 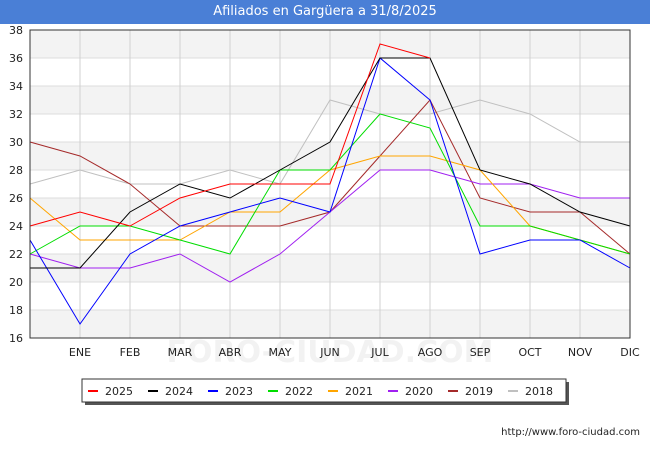 What do you see at coordinates (16, 30) in the screenshot?
I see `y-tick-label: 38` at bounding box center [16, 30].